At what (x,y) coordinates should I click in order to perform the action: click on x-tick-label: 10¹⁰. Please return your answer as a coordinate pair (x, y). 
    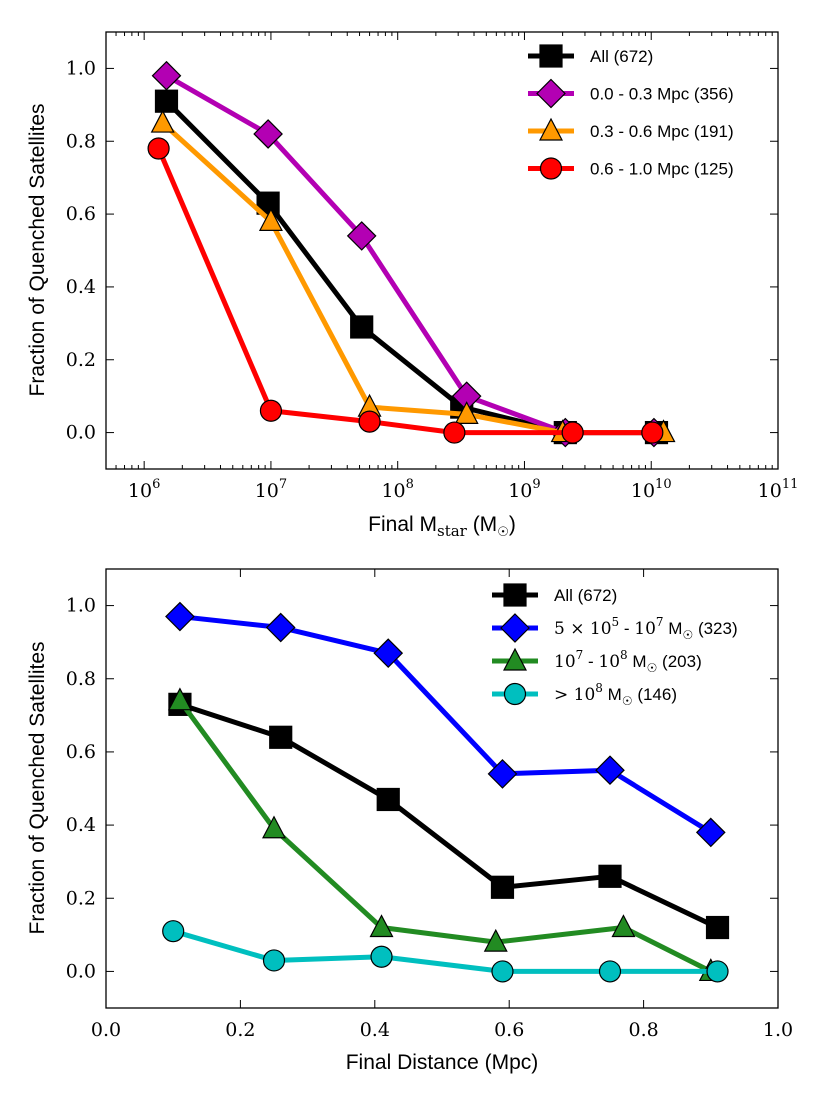
    Looking at the image, I should click on (651, 489).